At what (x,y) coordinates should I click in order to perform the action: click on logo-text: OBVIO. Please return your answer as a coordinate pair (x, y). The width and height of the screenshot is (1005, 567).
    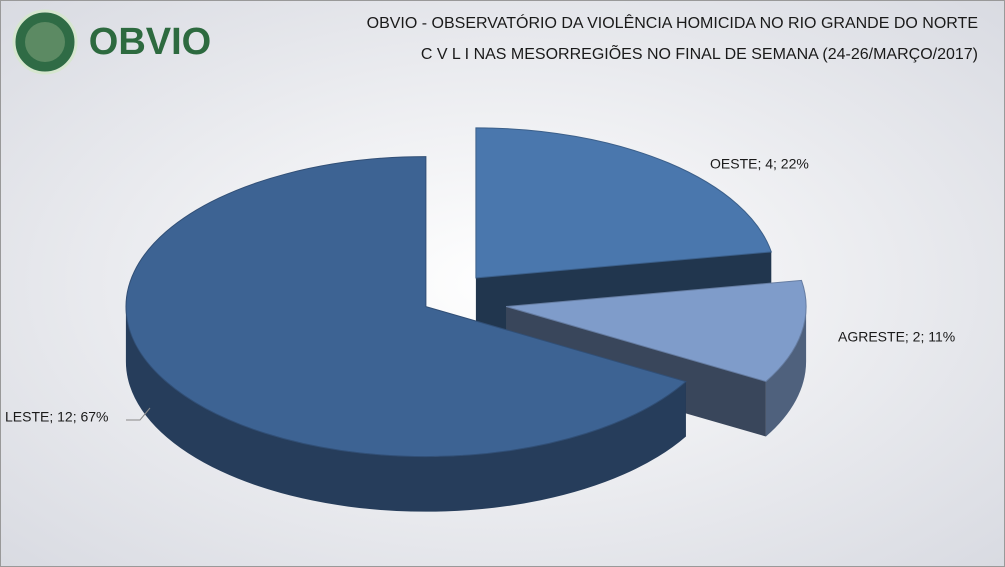
    Looking at the image, I should click on (150, 42).